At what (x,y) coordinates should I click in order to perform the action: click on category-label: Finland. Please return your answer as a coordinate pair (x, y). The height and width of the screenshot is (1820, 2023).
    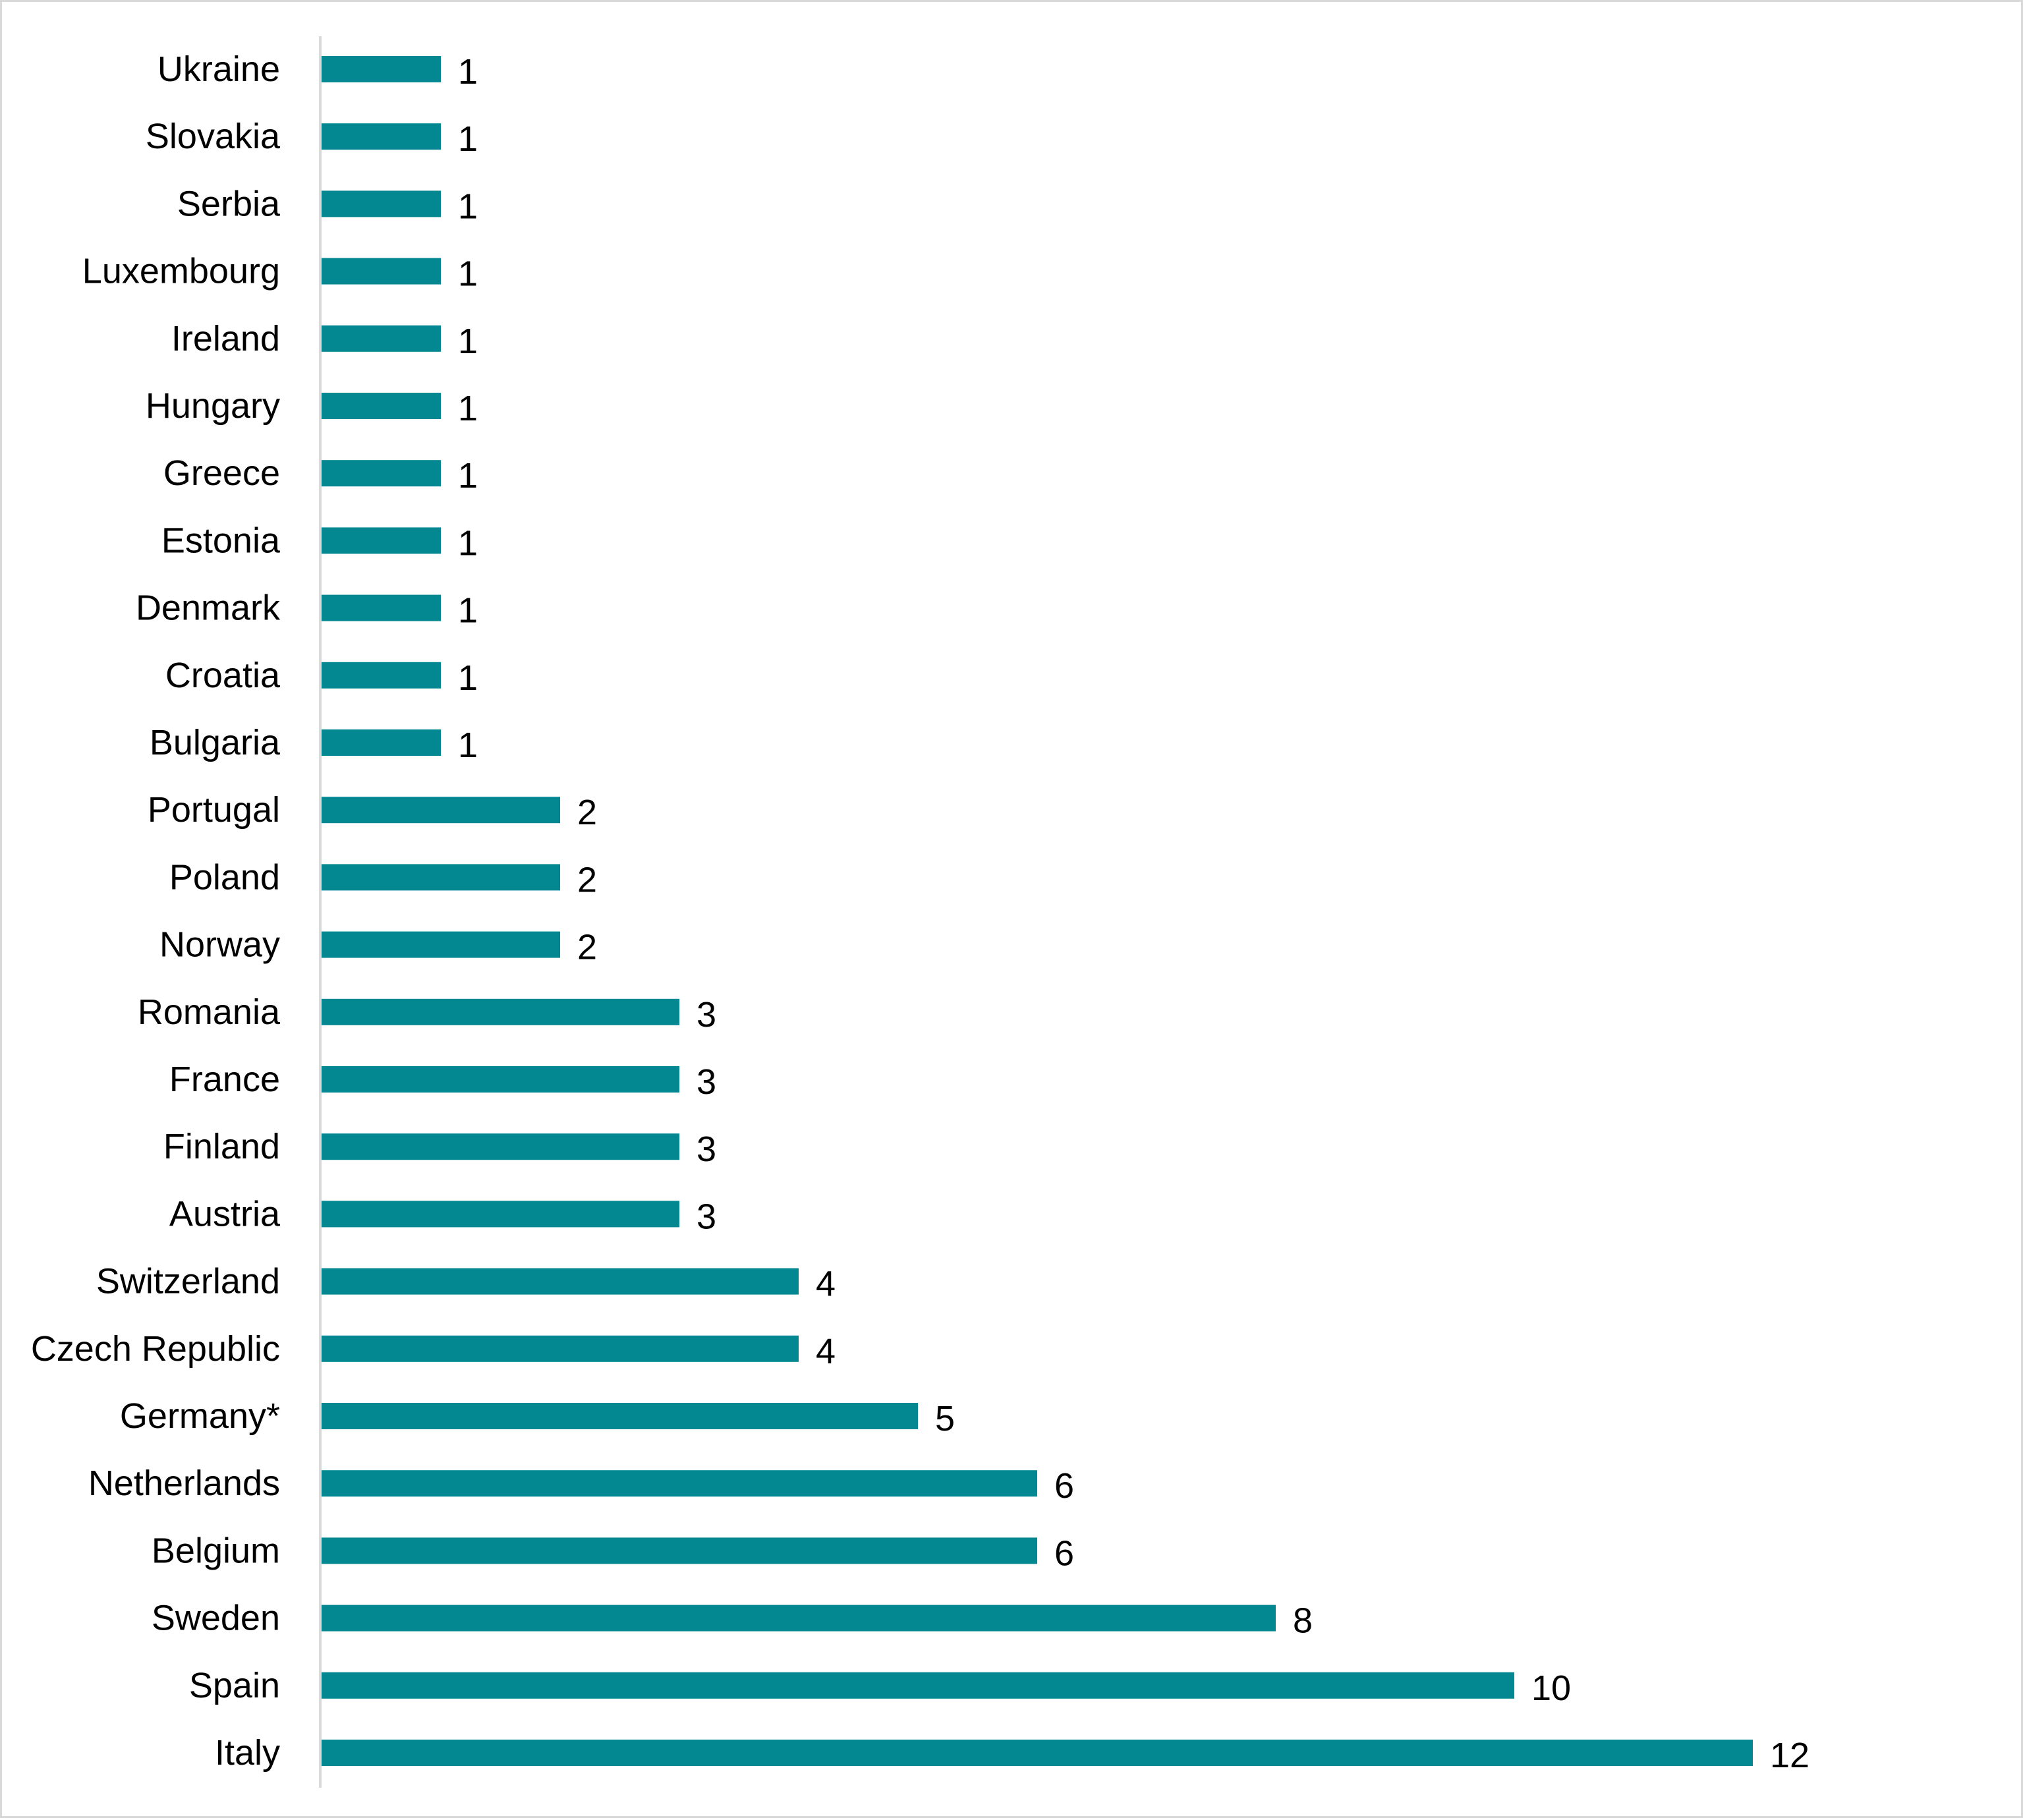
    Looking at the image, I should click on (222, 1146).